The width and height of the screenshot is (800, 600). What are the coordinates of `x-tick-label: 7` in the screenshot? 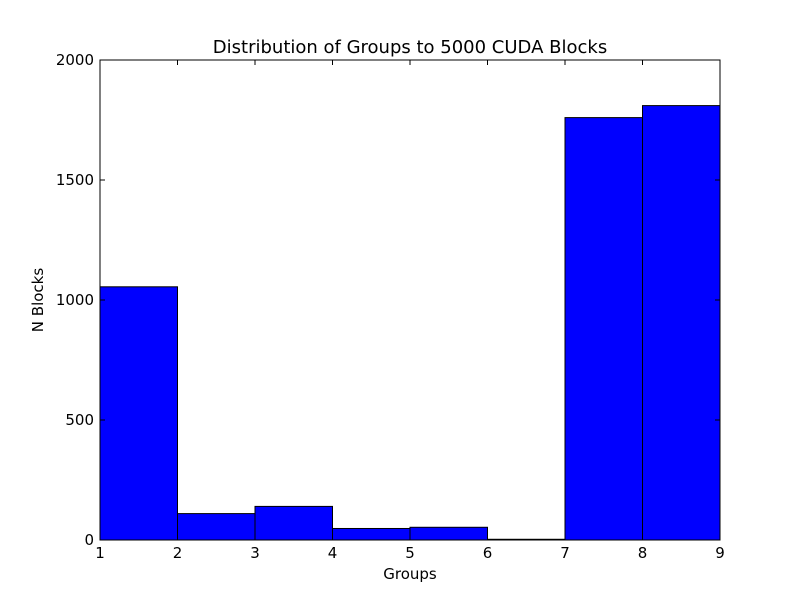 It's located at (565, 553).